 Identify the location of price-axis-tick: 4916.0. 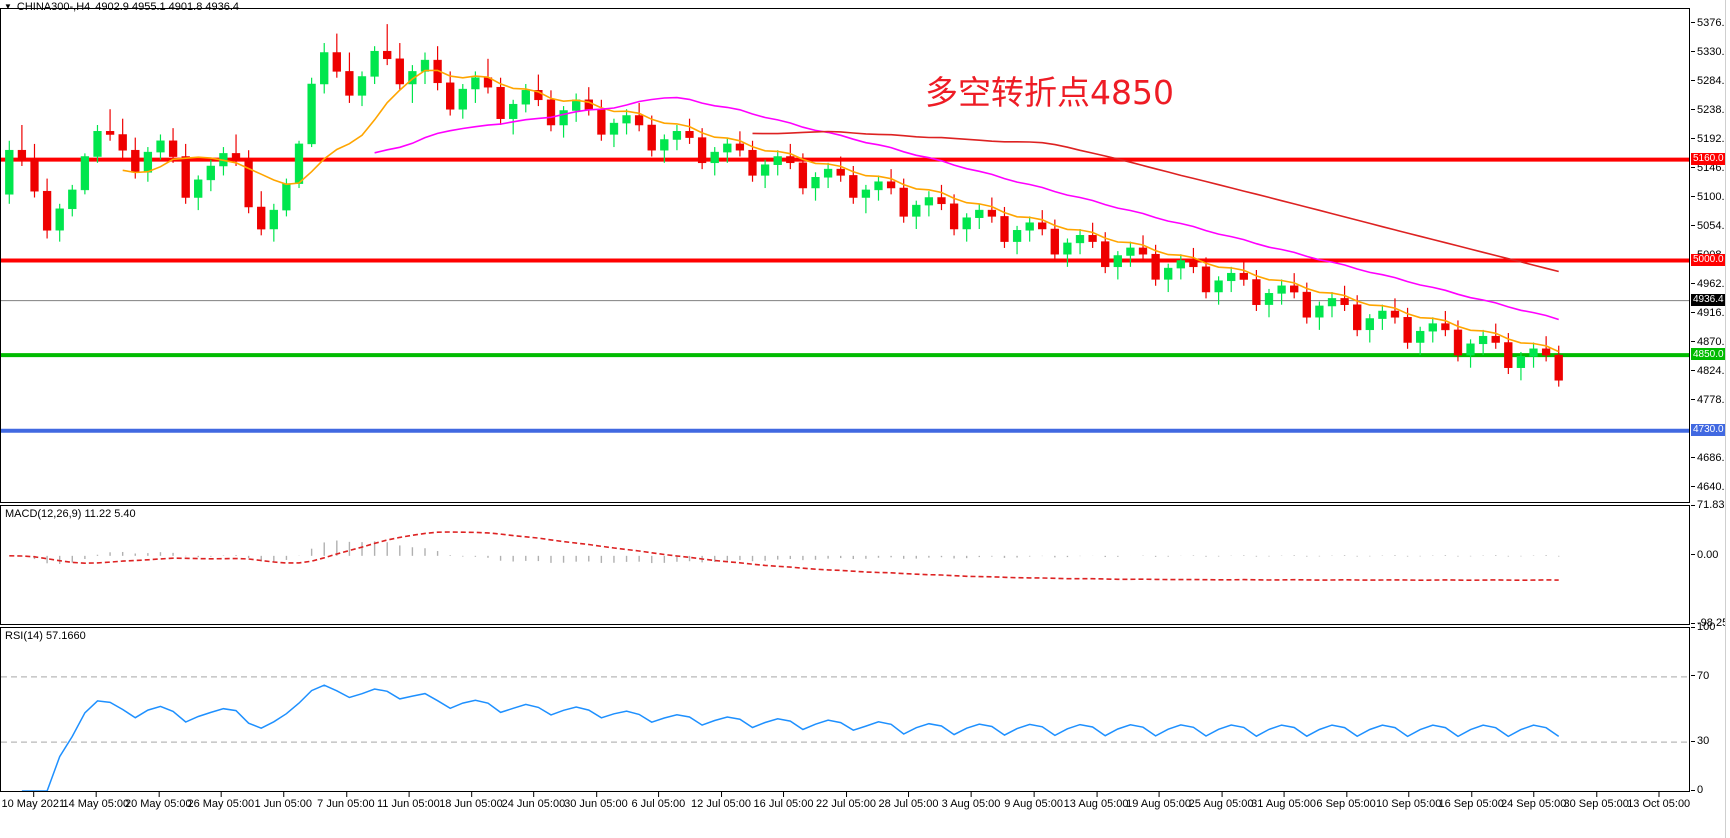
(1710, 313).